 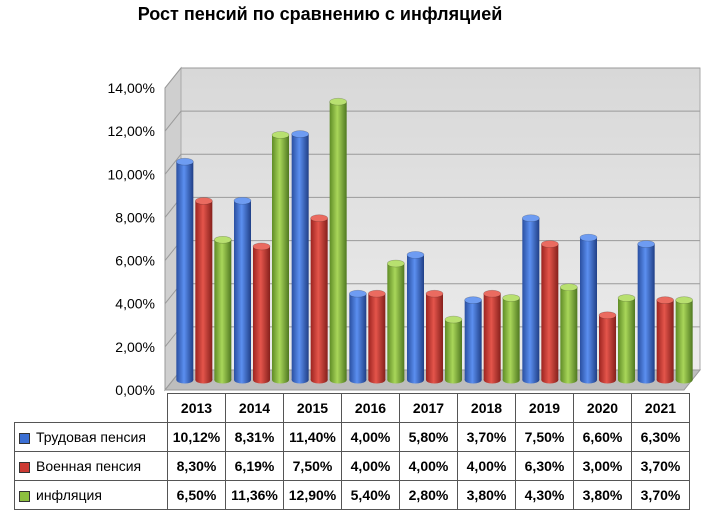 I want to click on x-tick-label: 2020, so click(x=602, y=408).